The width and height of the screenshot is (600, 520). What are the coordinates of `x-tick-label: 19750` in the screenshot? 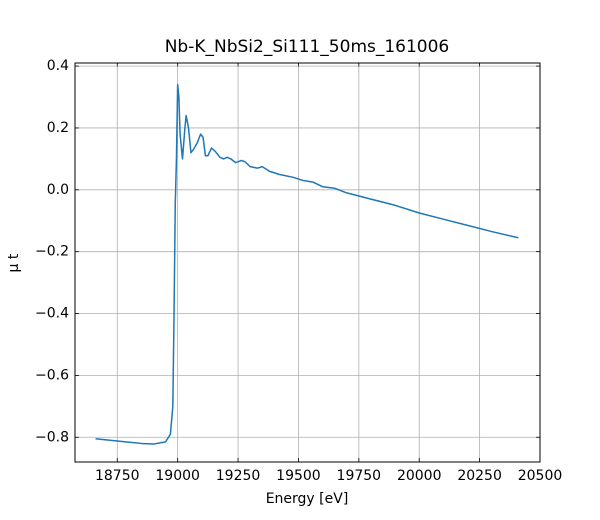 It's located at (359, 476).